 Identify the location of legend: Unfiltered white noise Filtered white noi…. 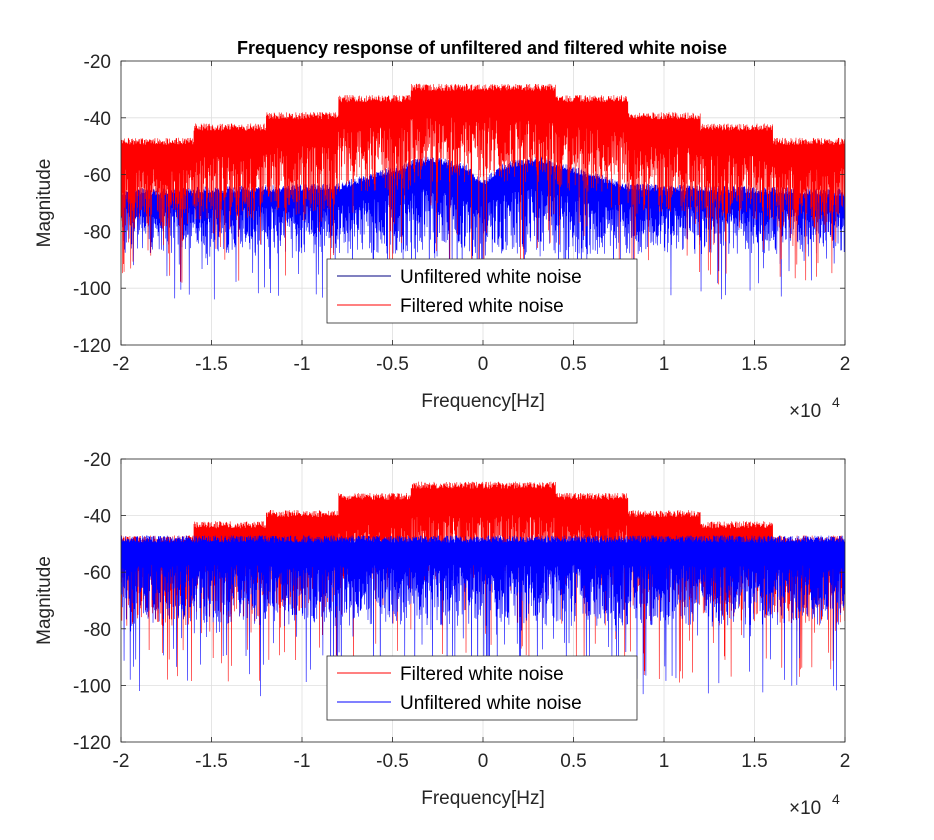
(482, 291).